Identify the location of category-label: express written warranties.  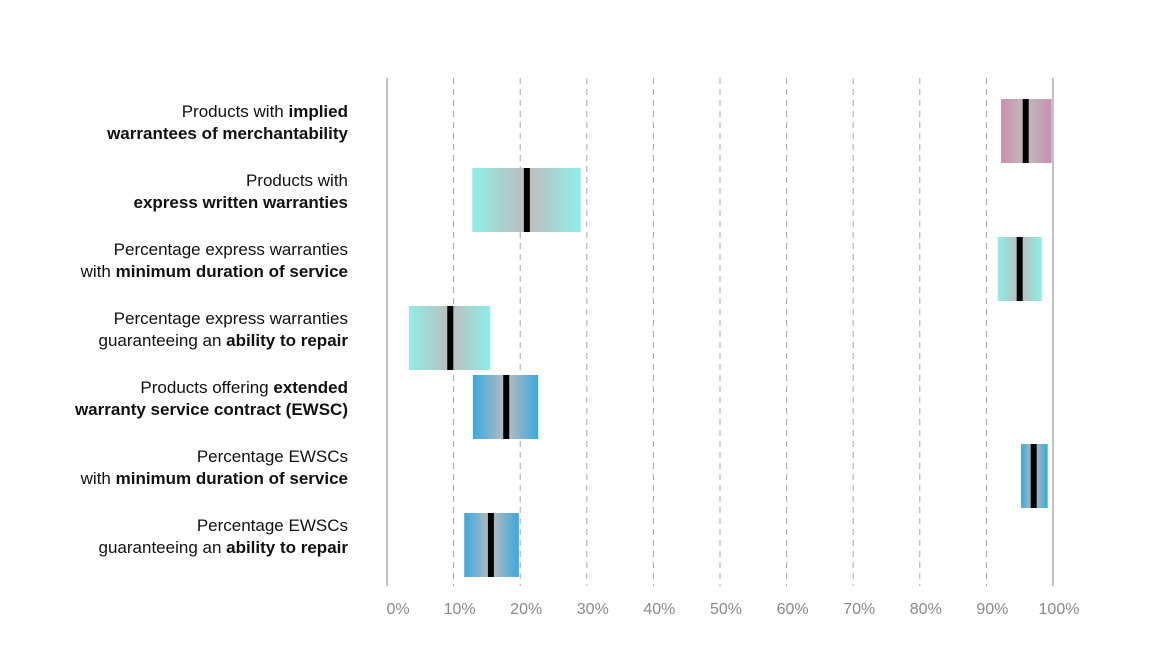
(241, 202).